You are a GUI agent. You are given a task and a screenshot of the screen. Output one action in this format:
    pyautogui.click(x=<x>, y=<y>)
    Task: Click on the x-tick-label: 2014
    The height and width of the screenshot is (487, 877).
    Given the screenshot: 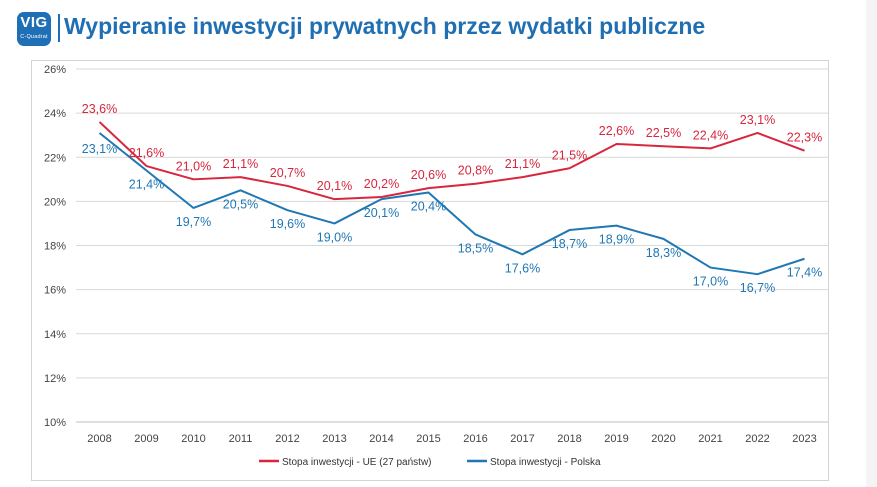 What is the action you would take?
    pyautogui.click(x=381, y=439)
    